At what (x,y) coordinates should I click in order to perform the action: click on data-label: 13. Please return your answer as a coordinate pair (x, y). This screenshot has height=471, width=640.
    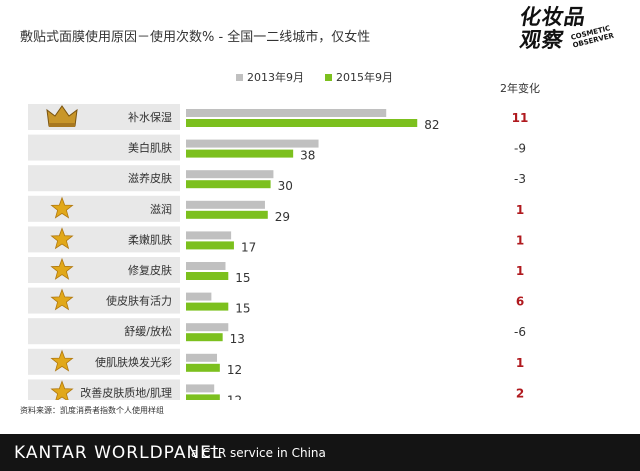
    Looking at the image, I should click on (237, 339).